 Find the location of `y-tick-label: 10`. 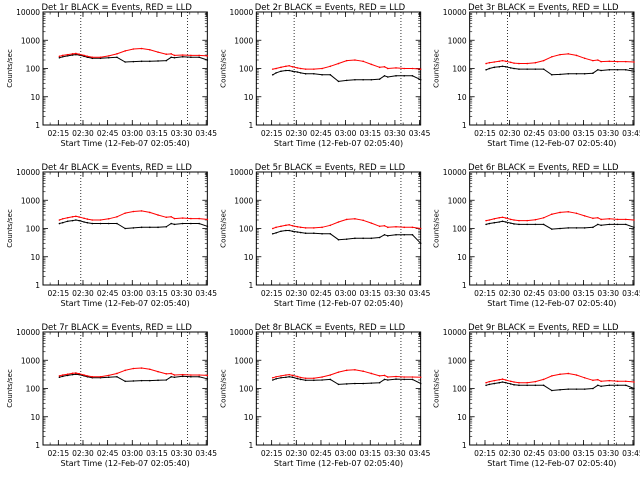

y-tick-label: 10 is located at coordinates (35, 97).